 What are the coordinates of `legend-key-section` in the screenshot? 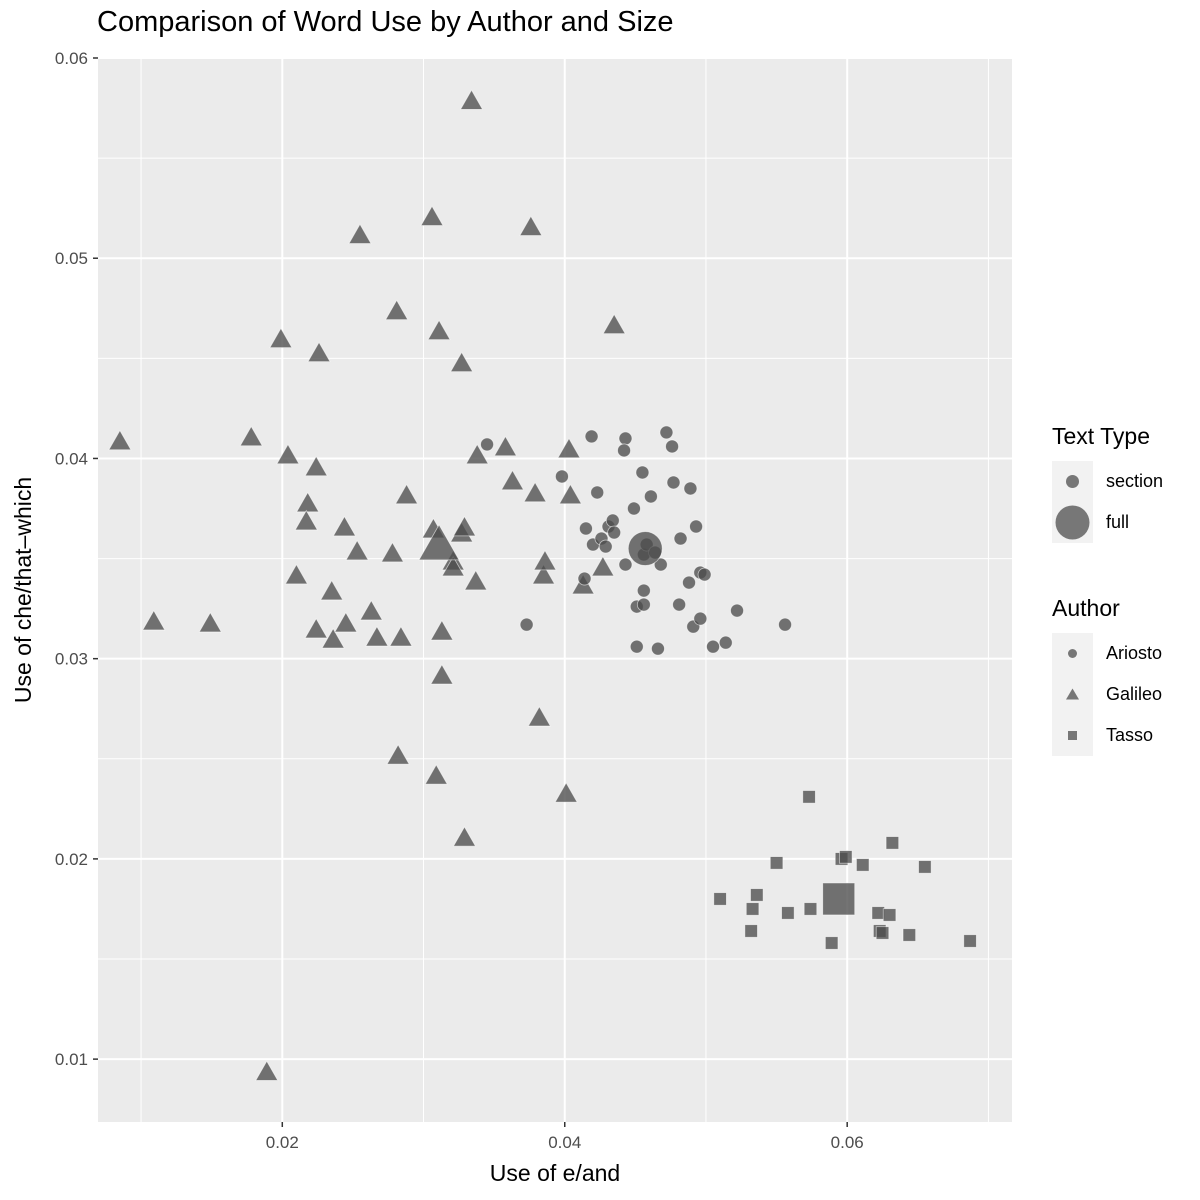 It's located at (1072, 481).